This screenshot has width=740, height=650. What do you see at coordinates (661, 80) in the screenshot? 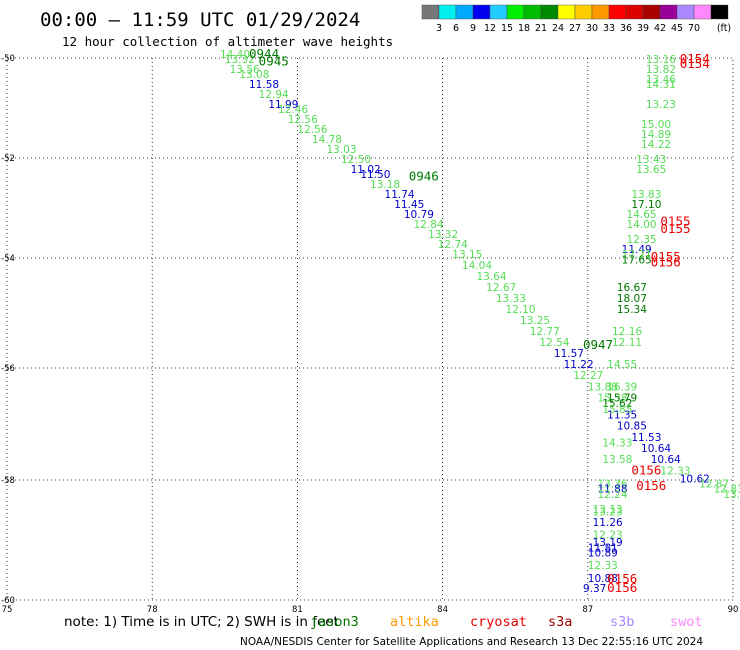
I see `data-point: 13.46` at bounding box center [661, 80].